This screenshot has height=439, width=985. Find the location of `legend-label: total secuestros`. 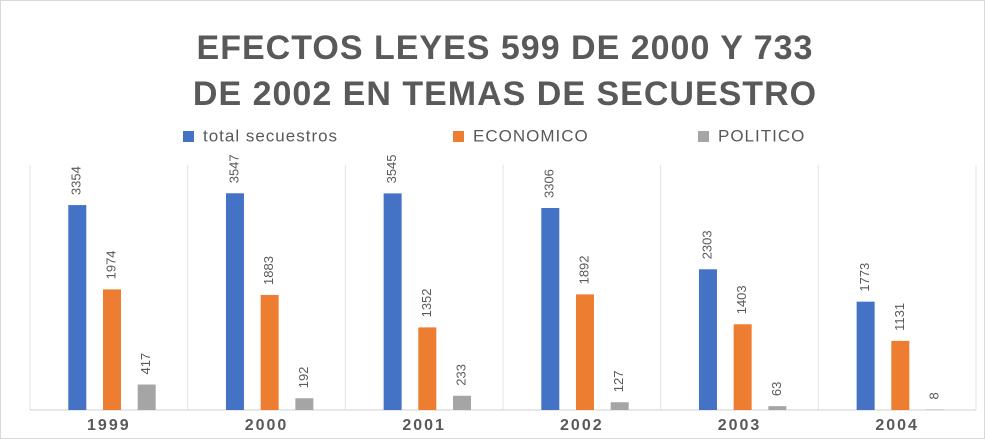

legend-label: total secuestros is located at coordinates (270, 135).